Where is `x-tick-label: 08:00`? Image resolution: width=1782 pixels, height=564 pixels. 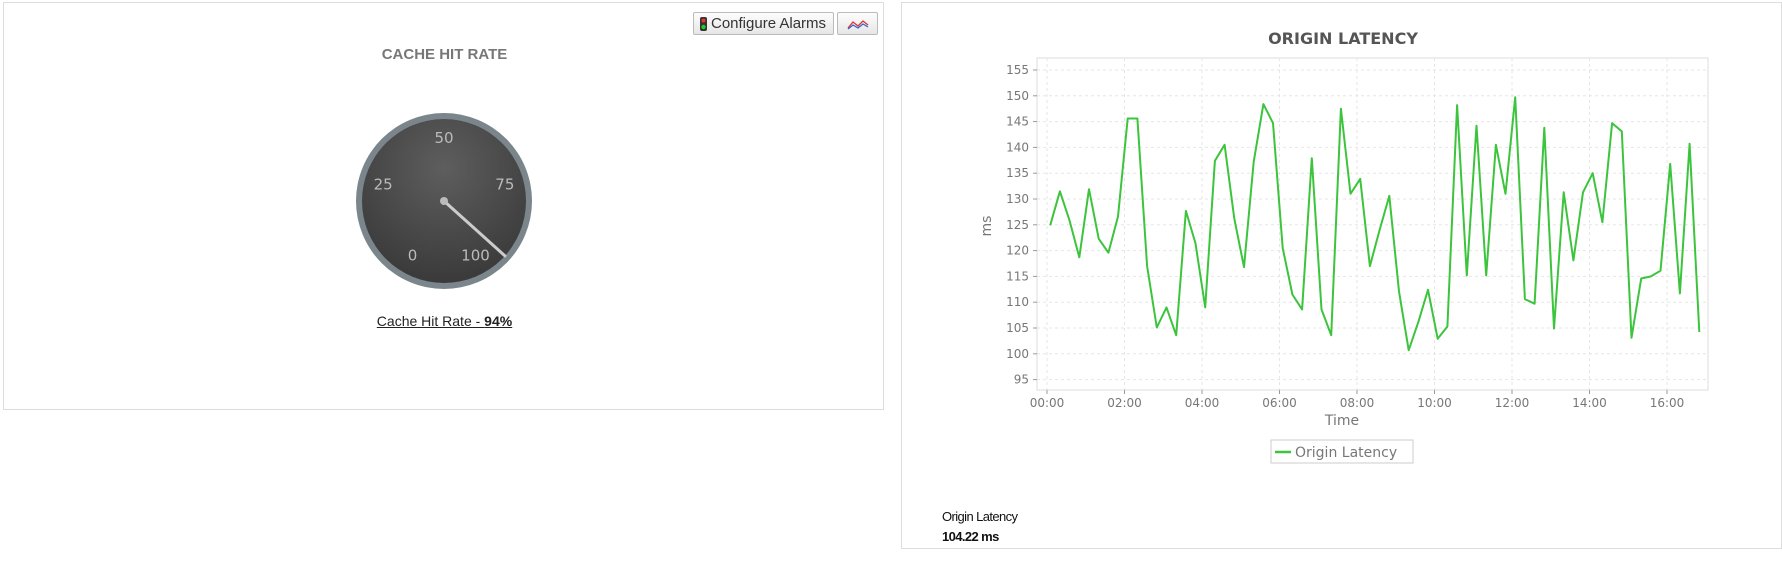
x-tick-label: 08:00 is located at coordinates (1357, 403).